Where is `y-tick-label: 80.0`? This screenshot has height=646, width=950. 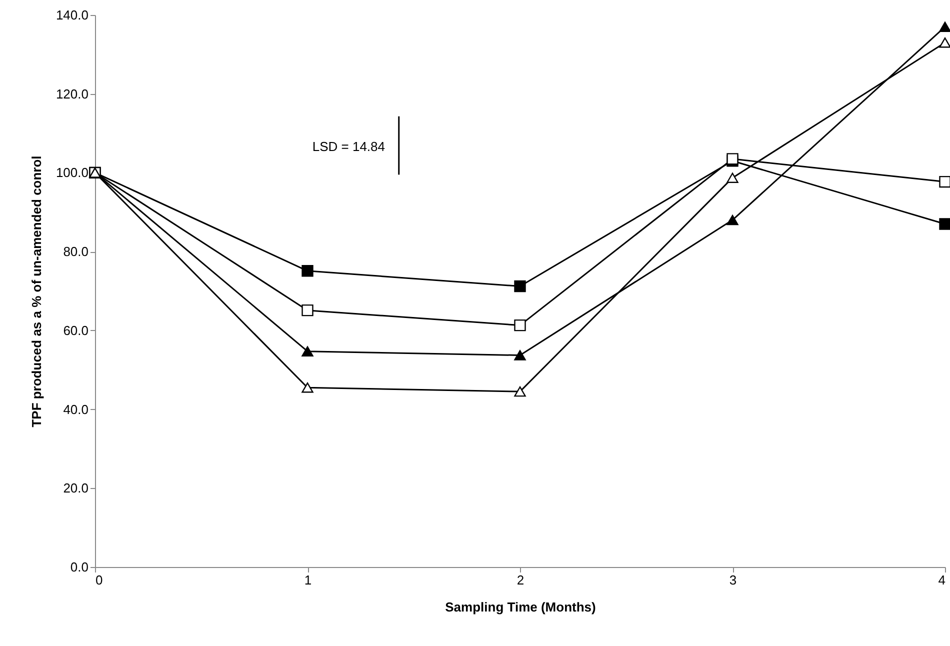
y-tick-label: 80.0 is located at coordinates (75, 252).